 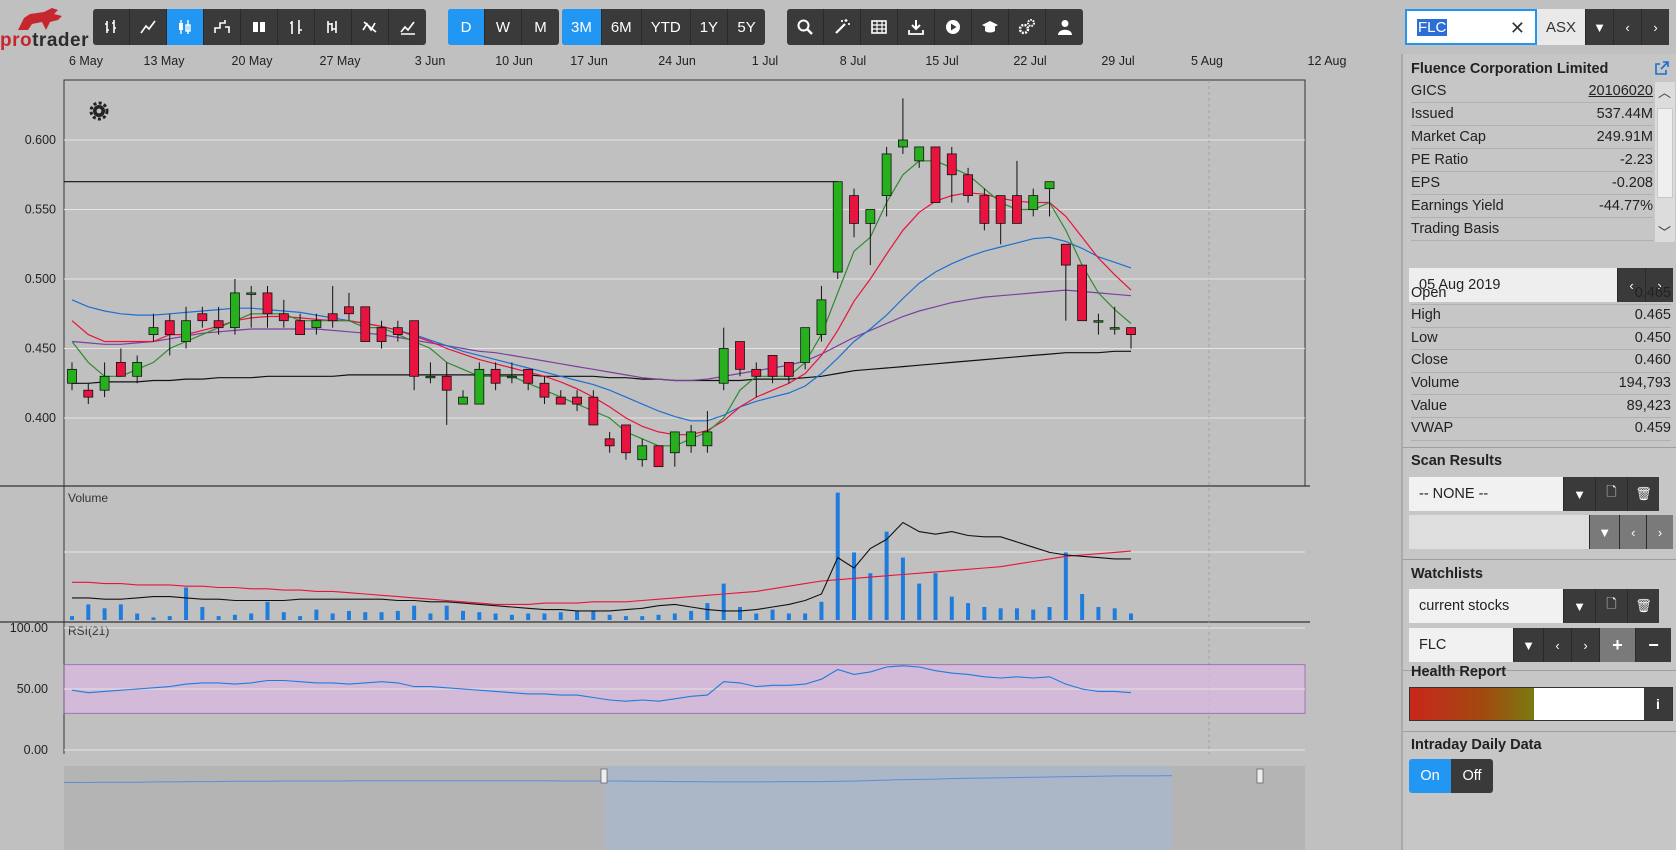 I want to click on scan-delete-button: 🗑, so click(x=1643, y=494).